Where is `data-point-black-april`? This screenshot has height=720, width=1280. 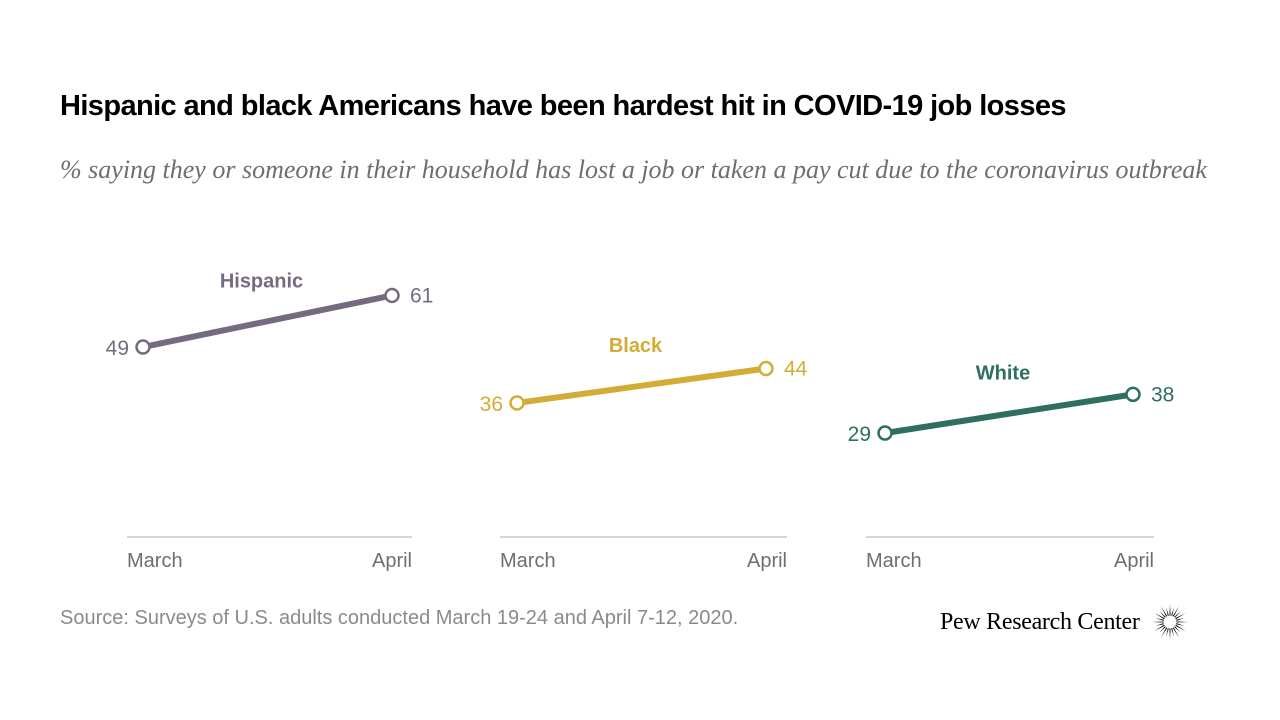
data-point-black-april is located at coordinates (766, 368).